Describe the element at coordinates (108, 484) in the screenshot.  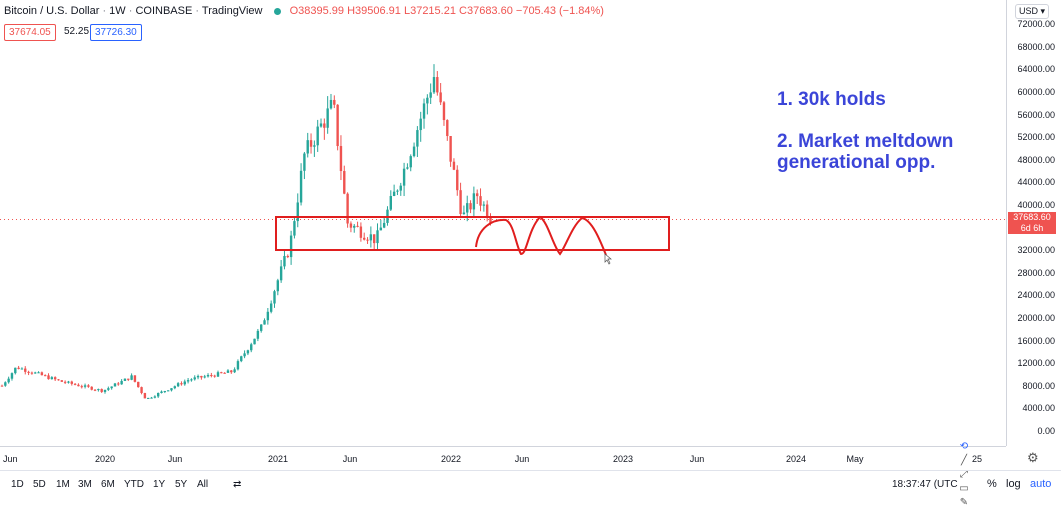
I see `timeframe-6m: 6M` at that location.